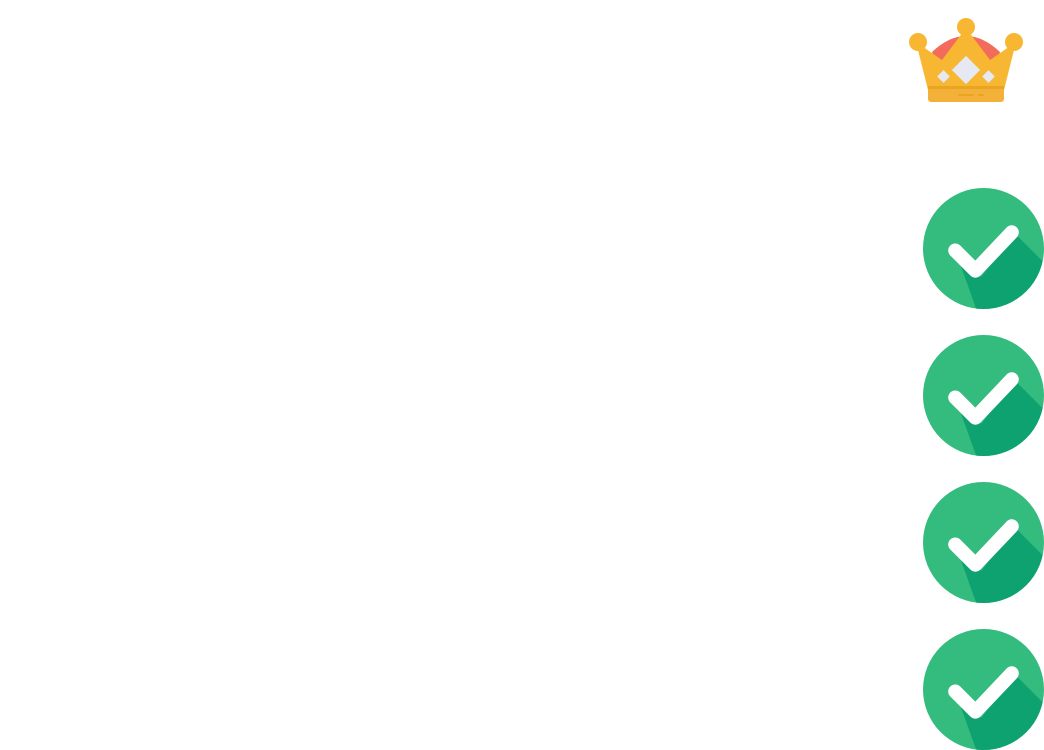  What do you see at coordinates (966, 60) in the screenshot?
I see `crown-icon` at bounding box center [966, 60].